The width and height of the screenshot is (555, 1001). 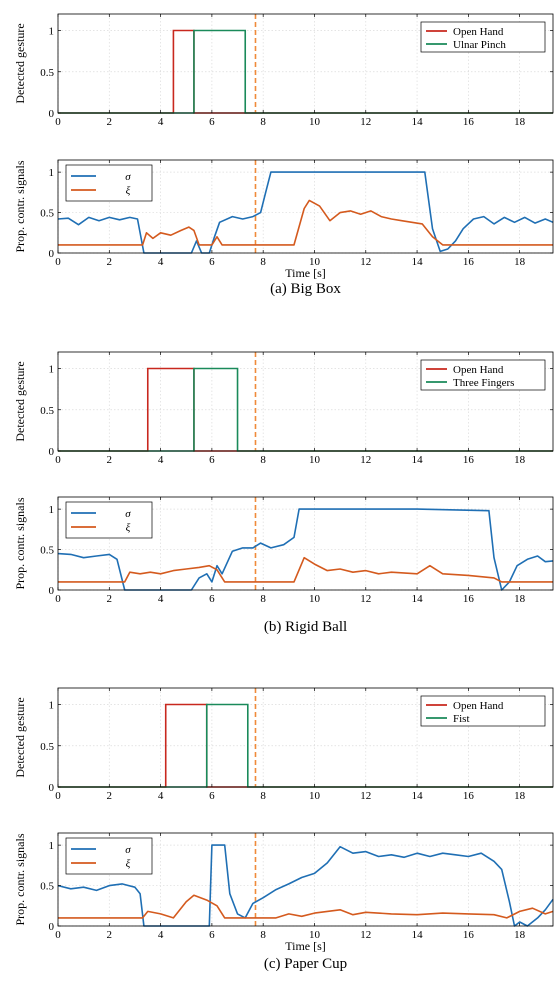 I want to click on figure-caption: (b) Rigid Ball, so click(x=305, y=627).